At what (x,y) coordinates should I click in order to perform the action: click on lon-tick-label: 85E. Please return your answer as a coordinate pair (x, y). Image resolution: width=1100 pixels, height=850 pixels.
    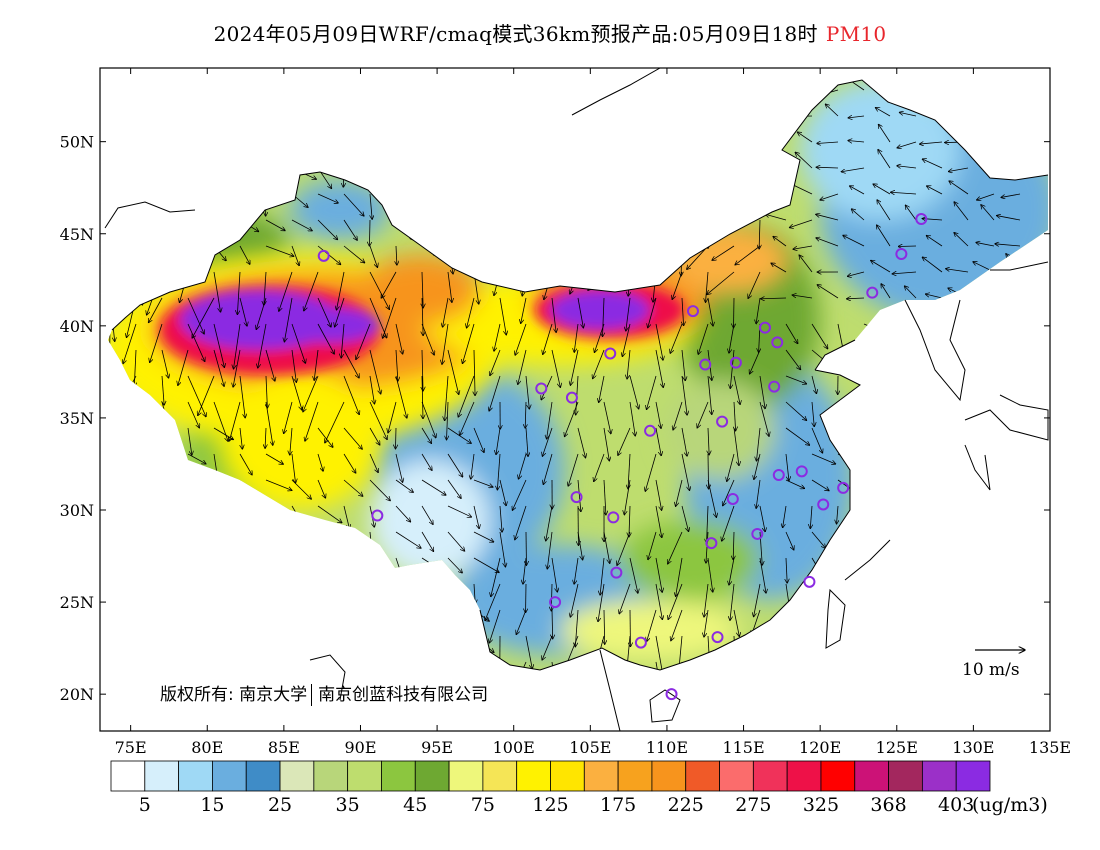
    Looking at the image, I should click on (284, 747).